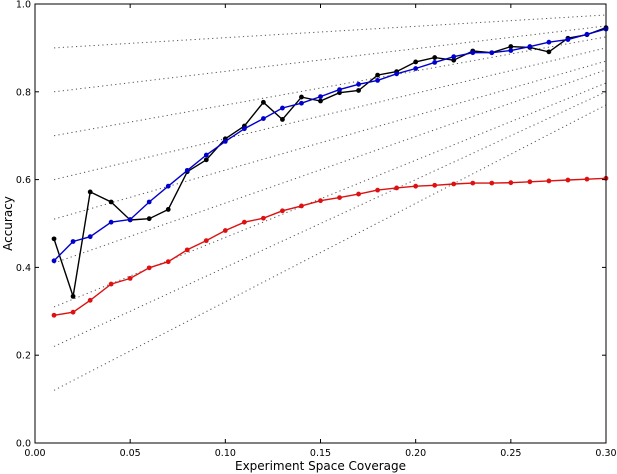 This screenshot has height=474, width=617. What do you see at coordinates (34, 453) in the screenshot?
I see `x-tick-label: 0.00` at bounding box center [34, 453].